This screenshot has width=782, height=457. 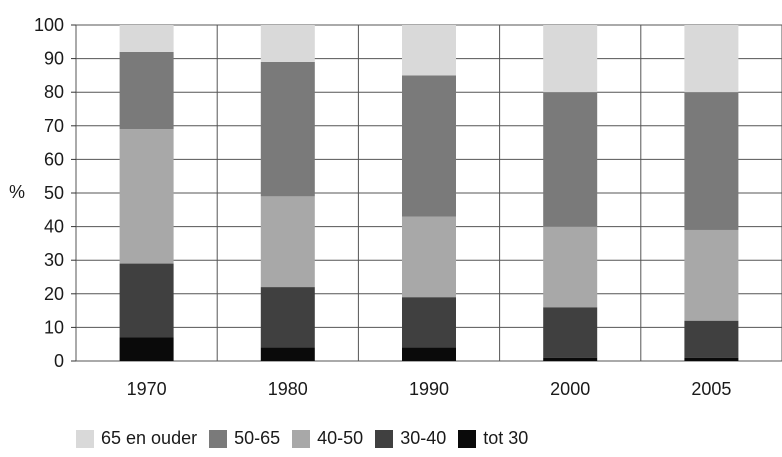 I want to click on legend-label: 40-50, so click(x=340, y=438).